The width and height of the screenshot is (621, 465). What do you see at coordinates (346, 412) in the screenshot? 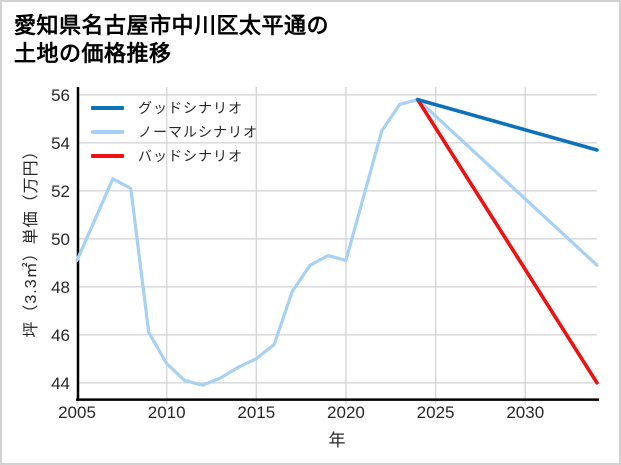
I see `x-tick-label: 2020` at bounding box center [346, 412].